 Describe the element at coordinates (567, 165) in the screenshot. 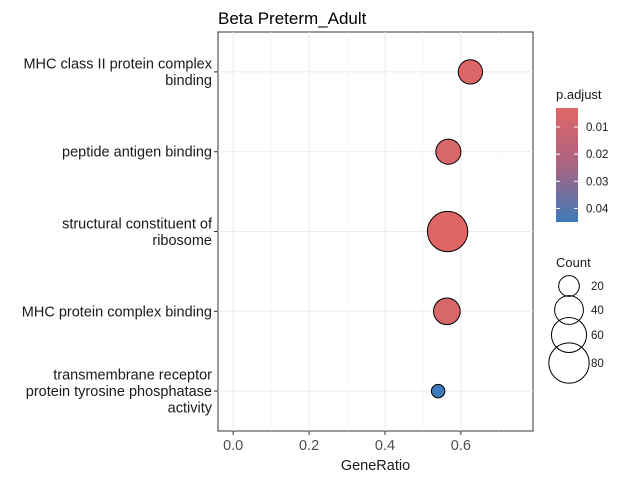

I see `color-bar` at that location.